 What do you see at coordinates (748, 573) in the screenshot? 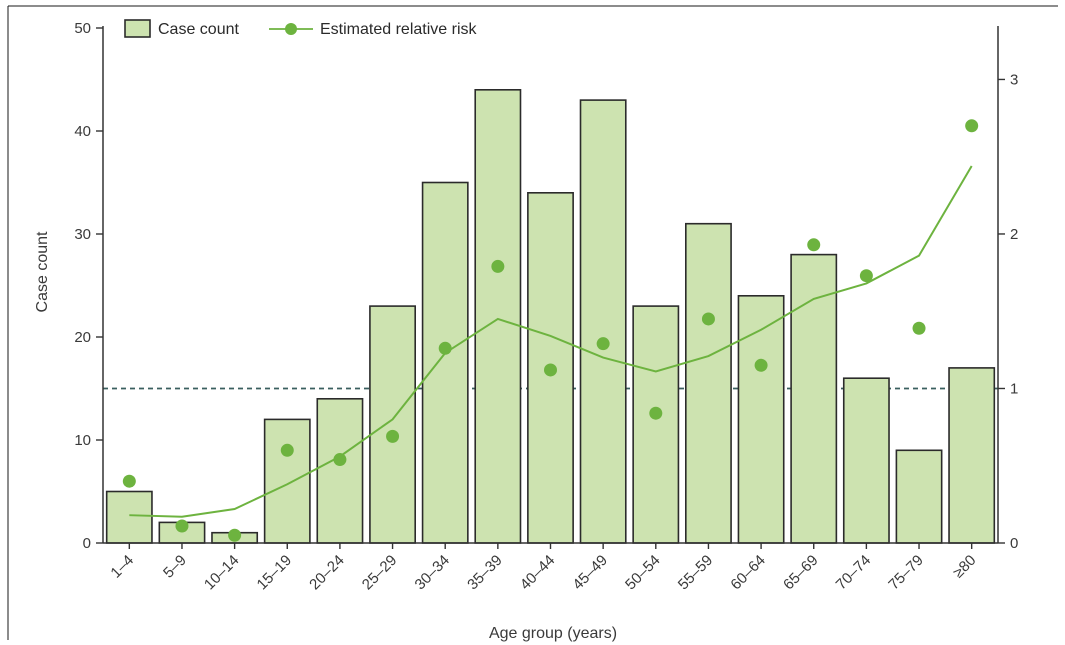
I see `x-tick-label: 60–64` at bounding box center [748, 573].